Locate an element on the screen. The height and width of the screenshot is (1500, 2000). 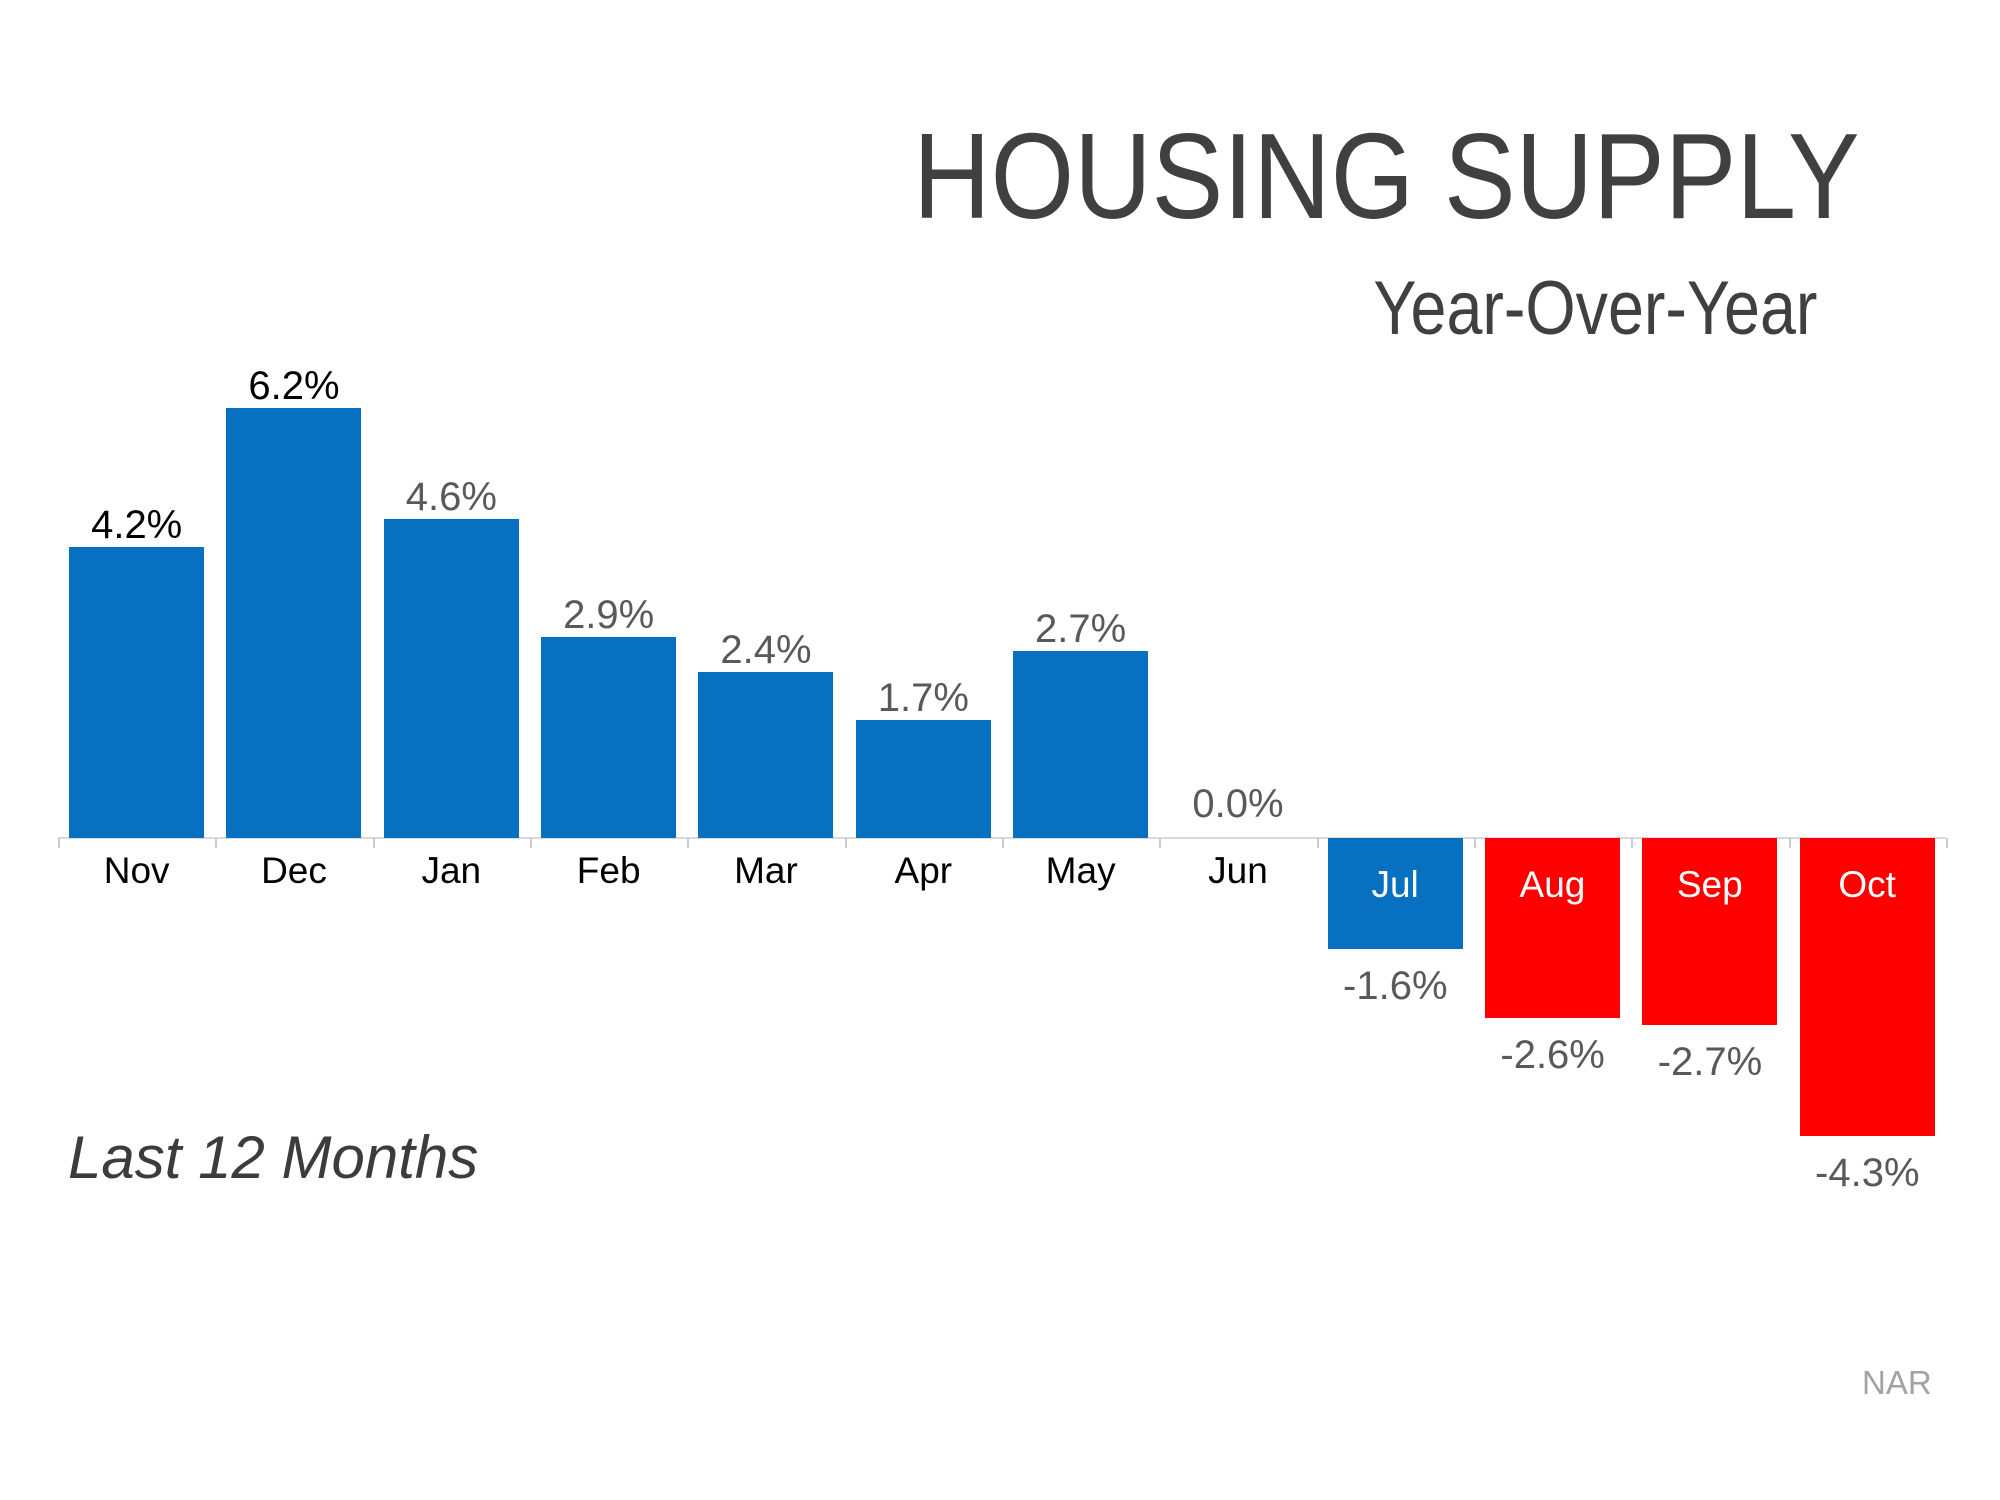
month-label-feb: Feb is located at coordinates (608, 870).